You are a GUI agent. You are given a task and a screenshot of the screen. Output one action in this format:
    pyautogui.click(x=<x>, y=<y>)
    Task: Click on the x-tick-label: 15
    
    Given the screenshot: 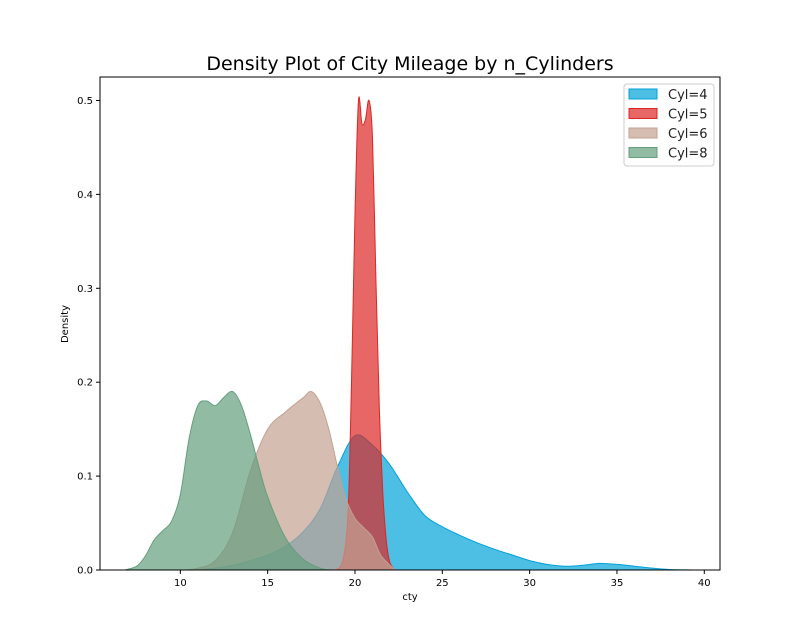 What is the action you would take?
    pyautogui.click(x=267, y=583)
    